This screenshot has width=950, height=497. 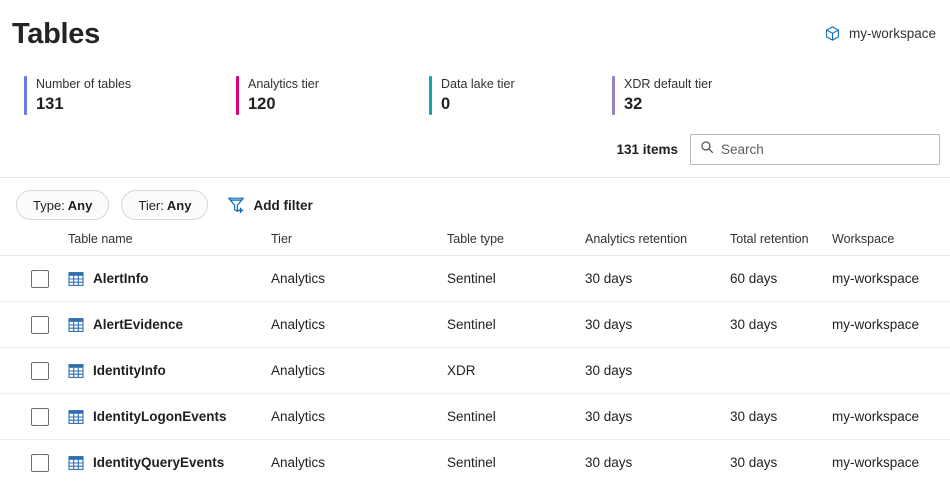 I want to click on search-box, so click(x=815, y=149).